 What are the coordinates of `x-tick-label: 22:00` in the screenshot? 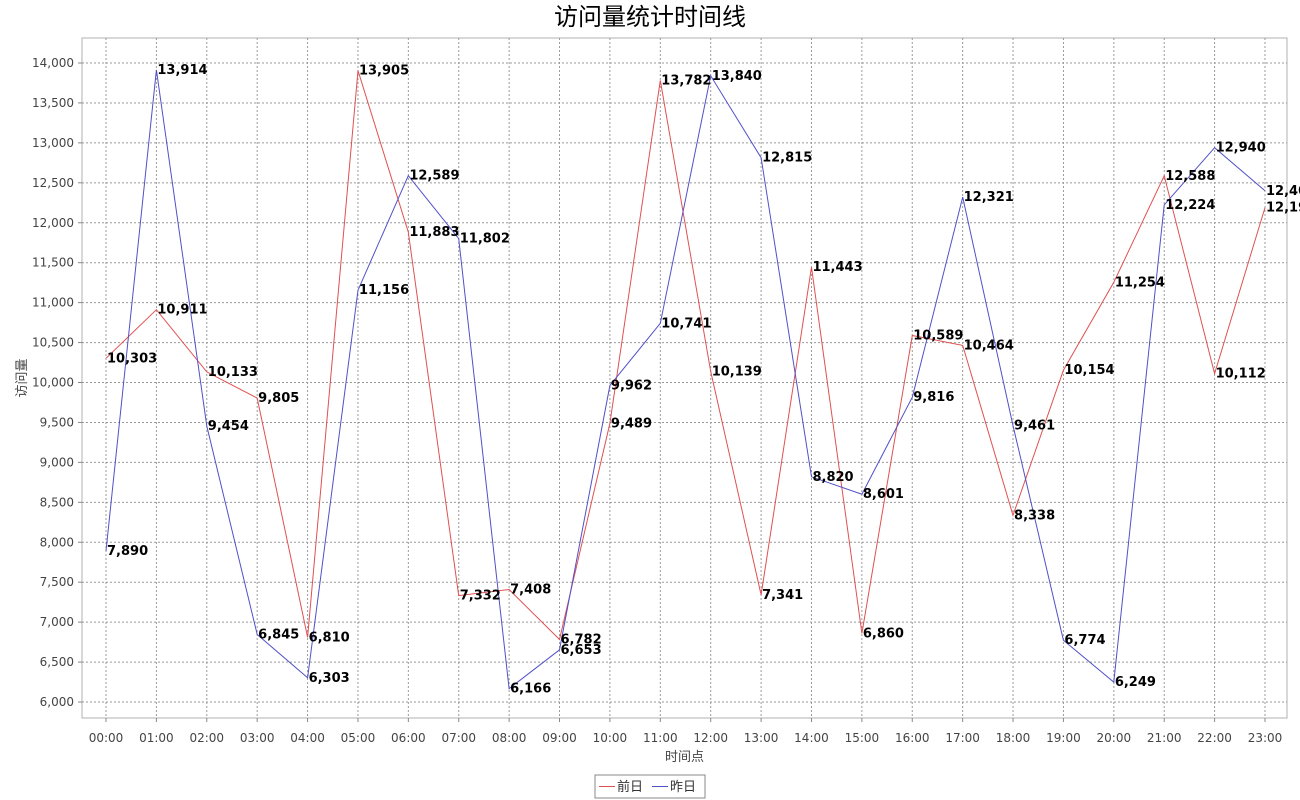 It's located at (1214, 738).